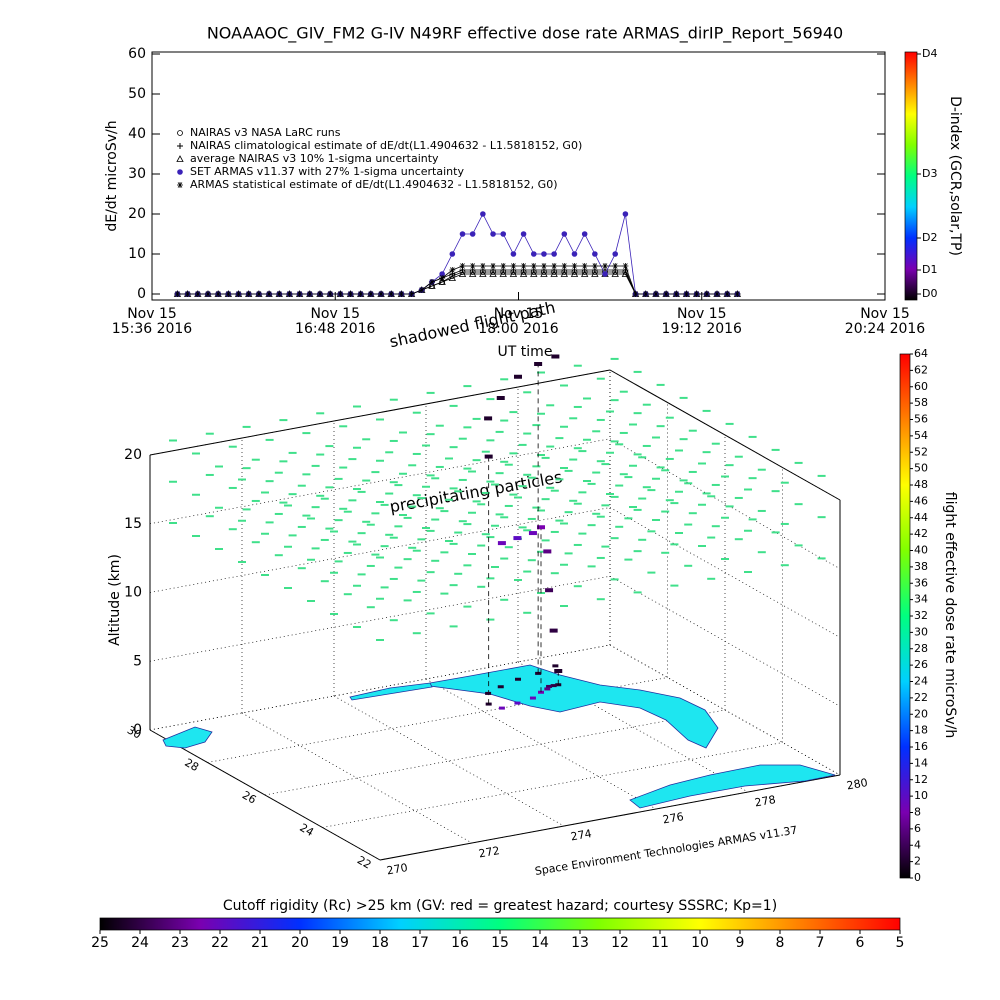  What do you see at coordinates (921, 369) in the screenshot?
I see `colorbar-tick-label: 62` at bounding box center [921, 369].